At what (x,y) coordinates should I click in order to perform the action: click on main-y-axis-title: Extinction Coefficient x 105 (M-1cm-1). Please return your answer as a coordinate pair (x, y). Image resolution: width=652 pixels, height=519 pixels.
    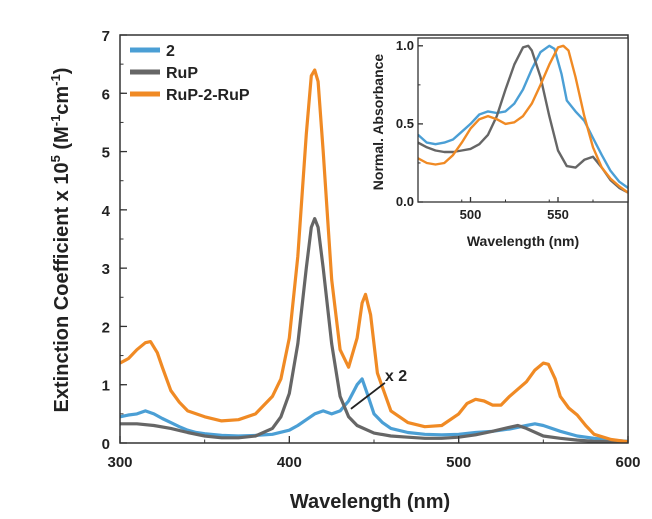
    Looking at the image, I should click on (60, 240).